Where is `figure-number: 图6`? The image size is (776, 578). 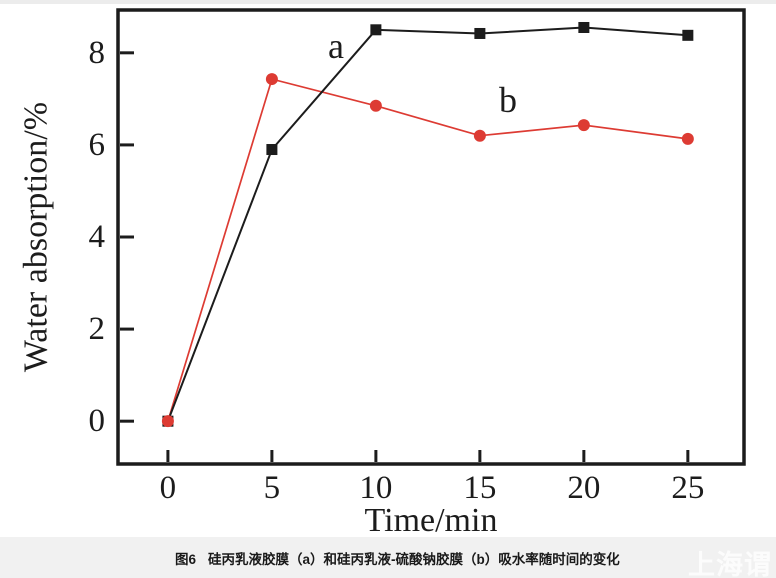 figure-number: 图6 is located at coordinates (186, 559).